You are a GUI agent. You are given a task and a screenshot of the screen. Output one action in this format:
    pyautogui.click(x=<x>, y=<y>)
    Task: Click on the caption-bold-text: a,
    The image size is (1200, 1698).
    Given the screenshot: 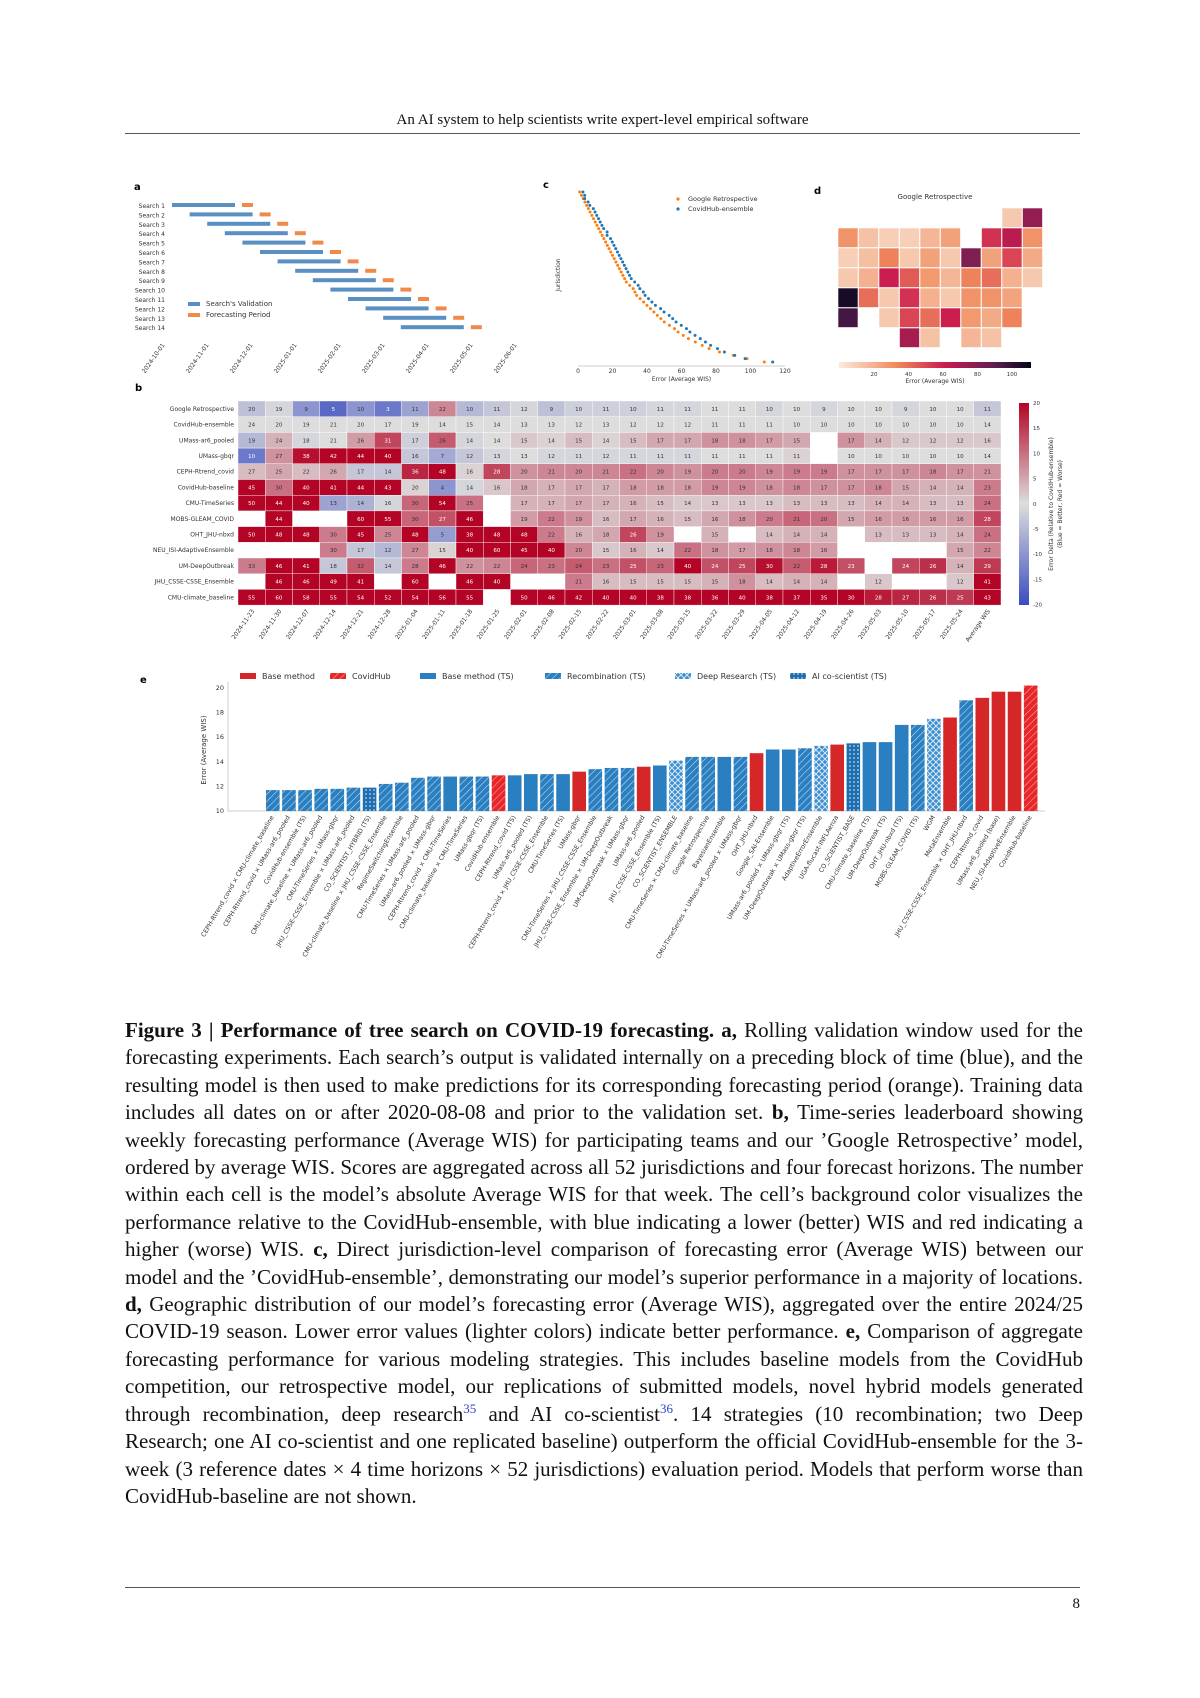 What is the action you would take?
    pyautogui.click(x=729, y=1030)
    